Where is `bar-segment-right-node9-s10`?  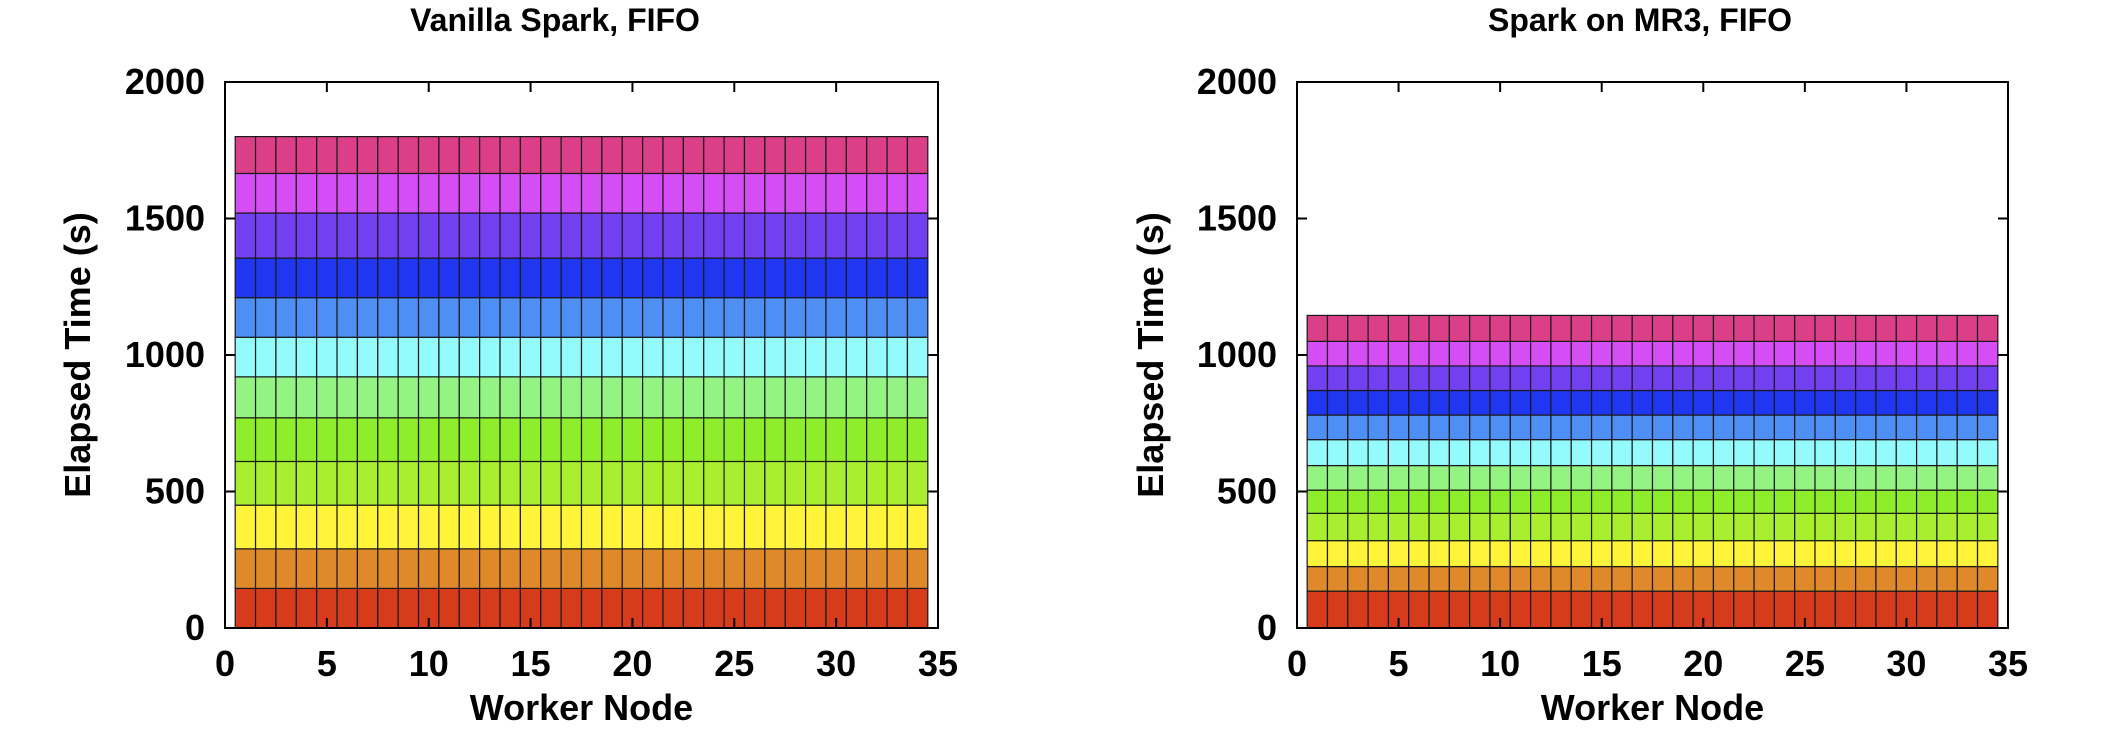 bar-segment-right-node9-s10 is located at coordinates (1480, 378).